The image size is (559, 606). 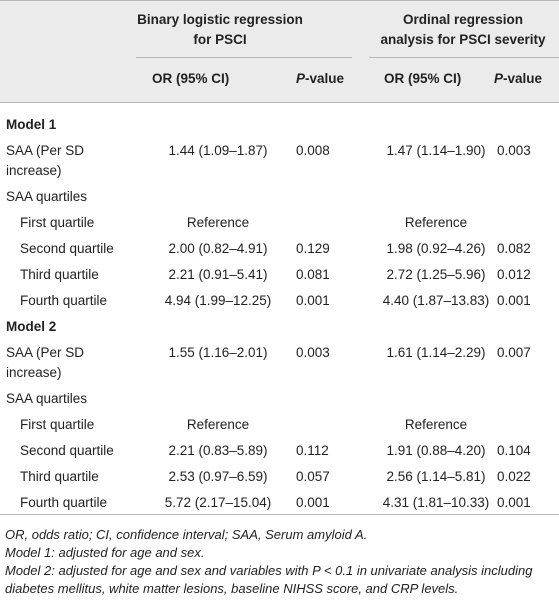 What do you see at coordinates (436, 274) in the screenshot?
I see `or-ordinal: 2.72 (1.25–5.96)` at bounding box center [436, 274].